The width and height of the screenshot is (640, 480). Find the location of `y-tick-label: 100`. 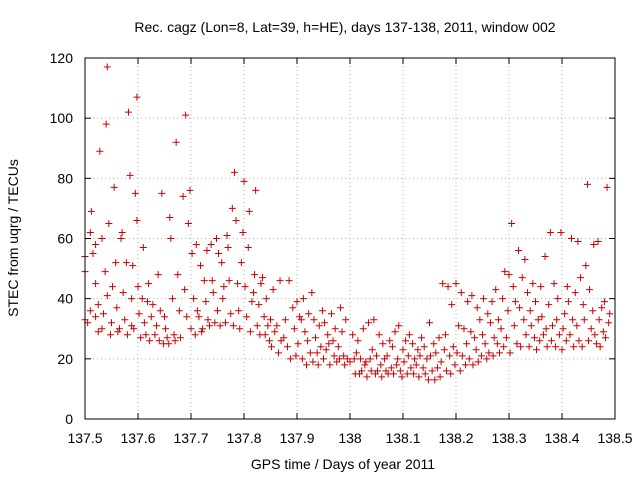

y-tick-label: 100 is located at coordinates (62, 118).